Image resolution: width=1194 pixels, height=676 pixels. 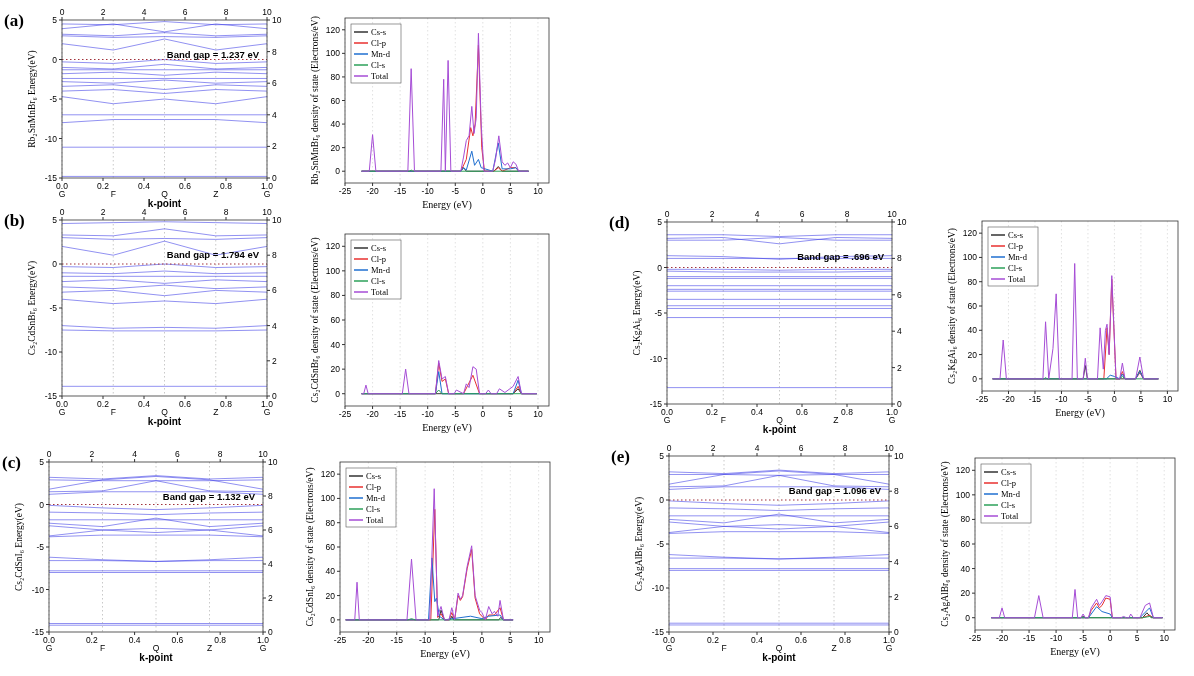 I want to click on annotation: Band gap = 1.132 eV, so click(x=209, y=496).